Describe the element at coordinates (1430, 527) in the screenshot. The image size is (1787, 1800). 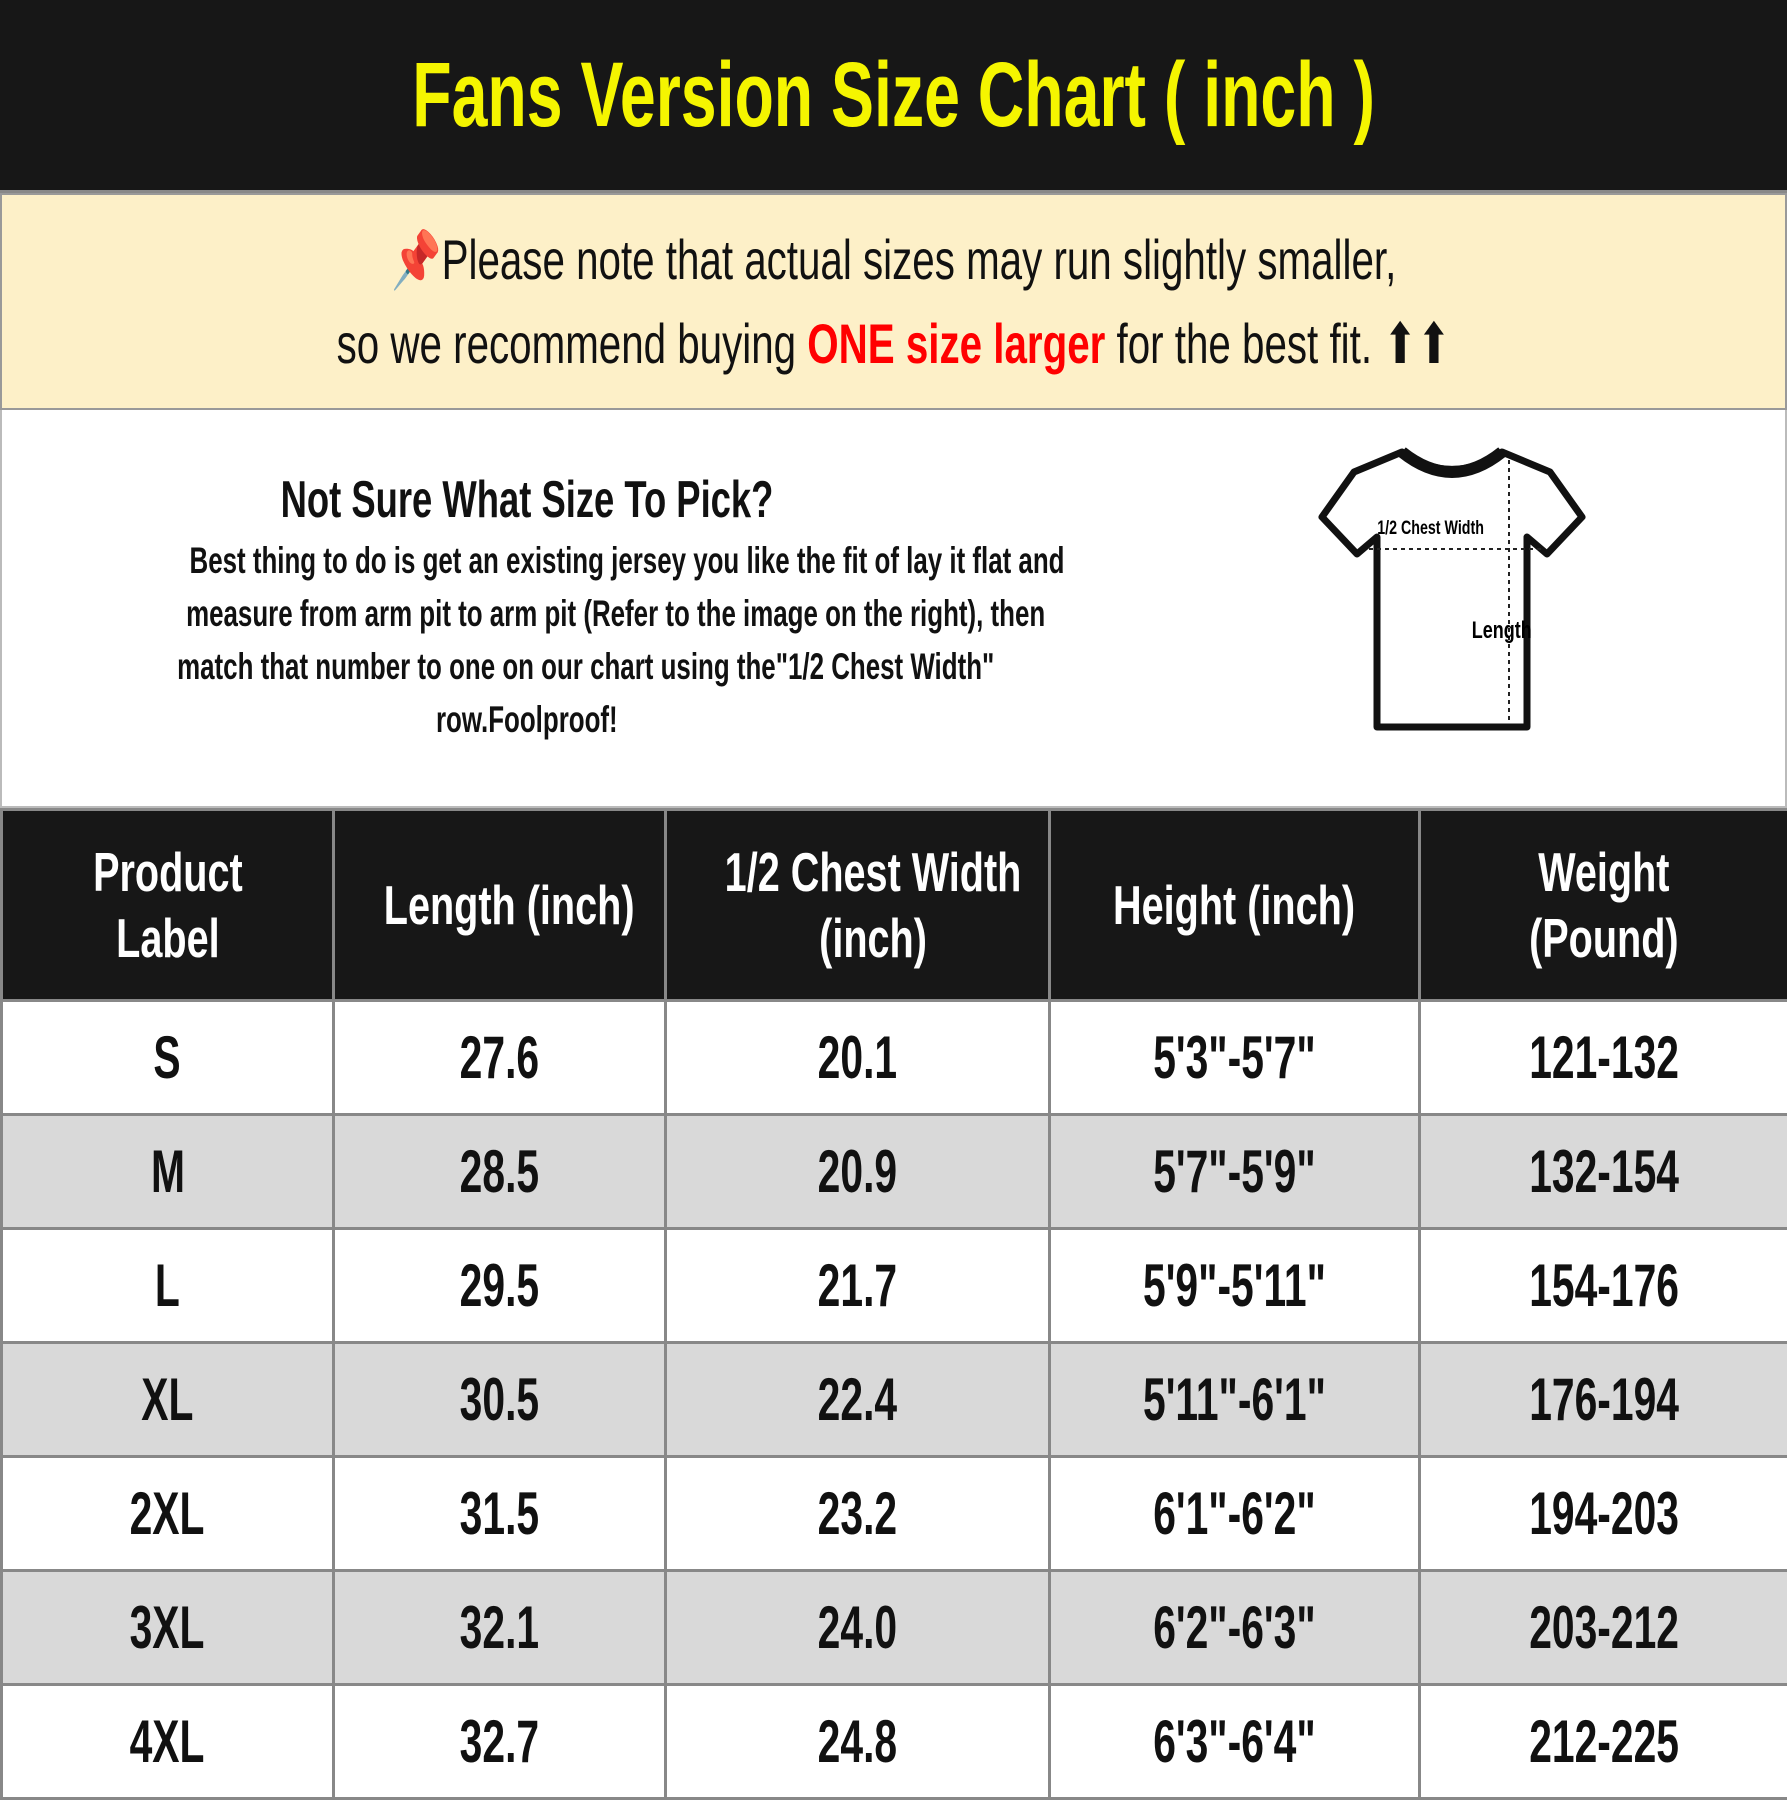
I see `chest-width-label: 1/2 Chest Width` at that location.